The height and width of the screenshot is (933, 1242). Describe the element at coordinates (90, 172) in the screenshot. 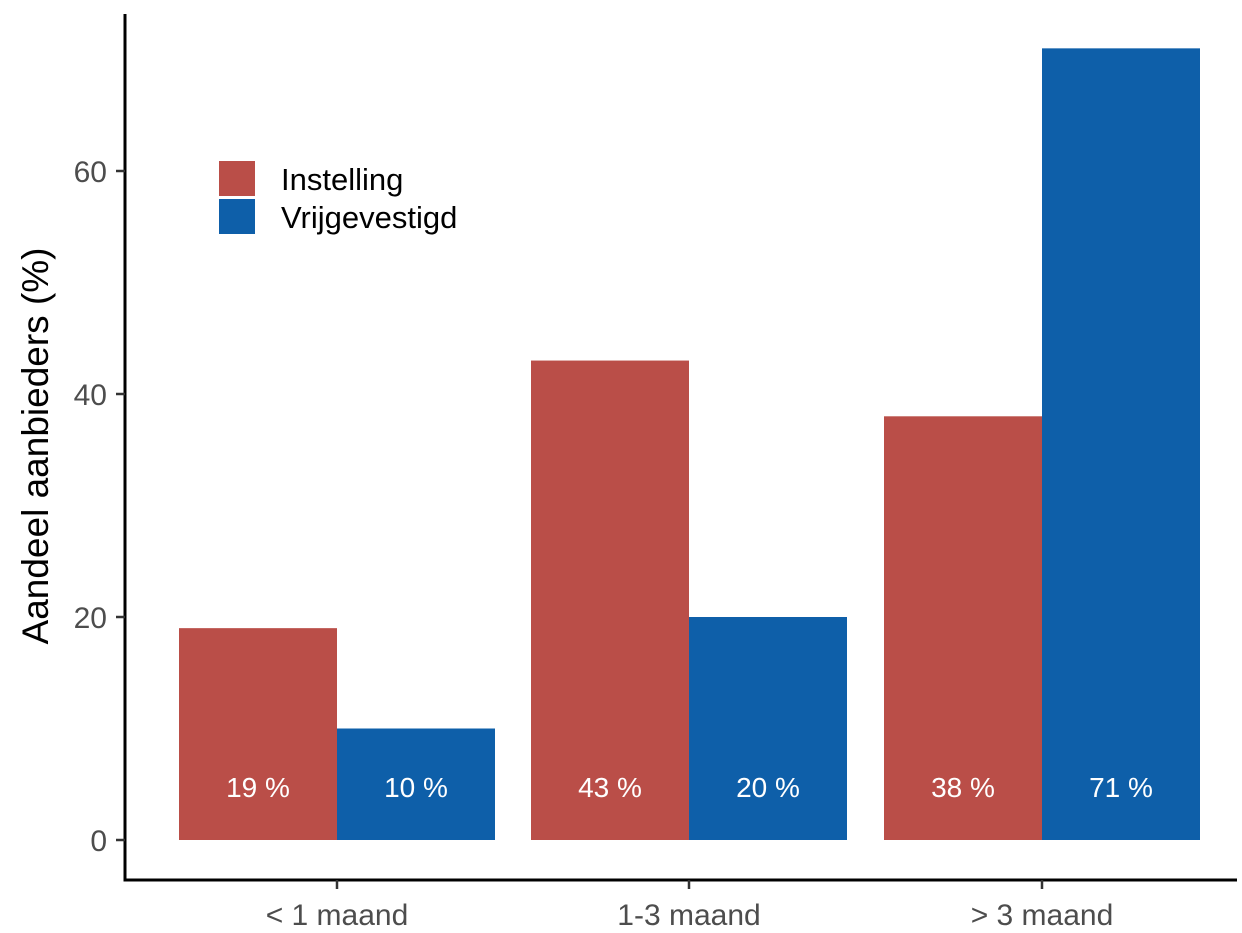

I see `y-tick-label: 60` at that location.